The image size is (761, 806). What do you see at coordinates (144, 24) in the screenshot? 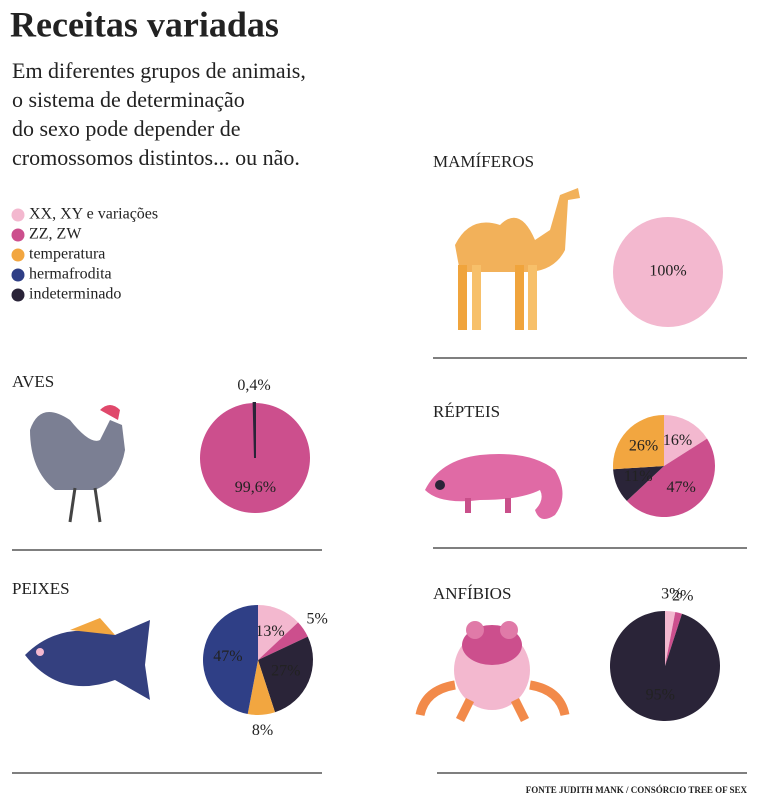
I see `title: Receitas variadas` at bounding box center [144, 24].